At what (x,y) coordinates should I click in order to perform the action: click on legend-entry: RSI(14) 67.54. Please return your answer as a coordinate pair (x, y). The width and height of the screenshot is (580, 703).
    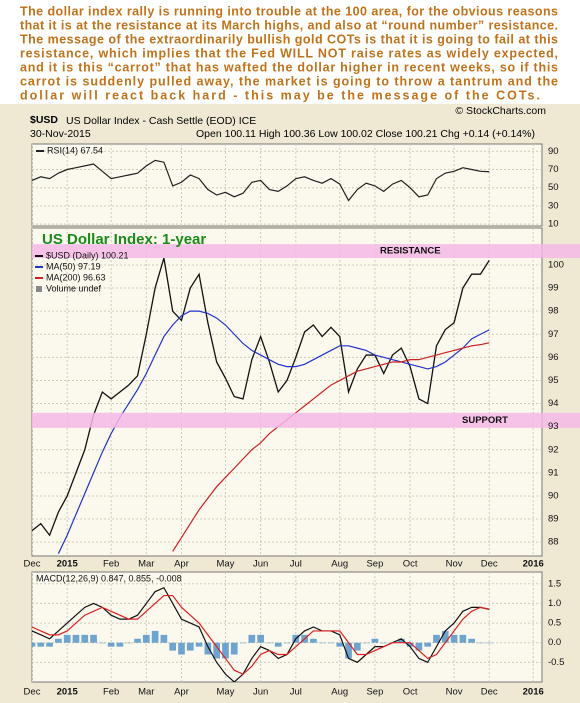
    Looking at the image, I should click on (75, 150).